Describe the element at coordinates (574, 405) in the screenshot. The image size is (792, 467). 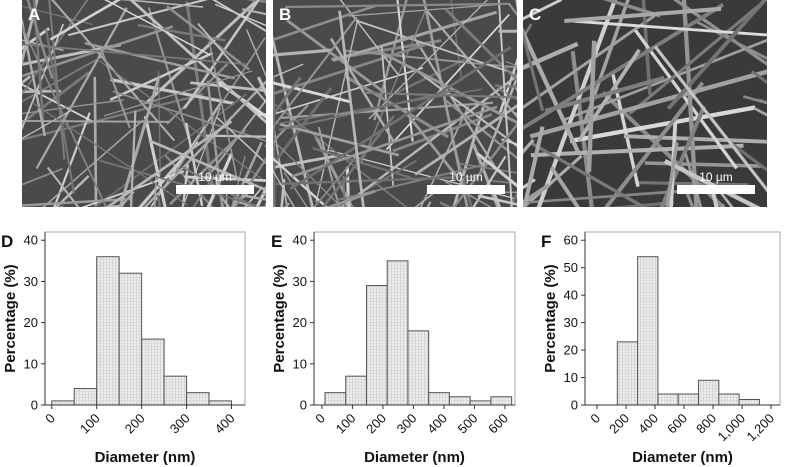
I see `y-tick-label: 0` at that location.